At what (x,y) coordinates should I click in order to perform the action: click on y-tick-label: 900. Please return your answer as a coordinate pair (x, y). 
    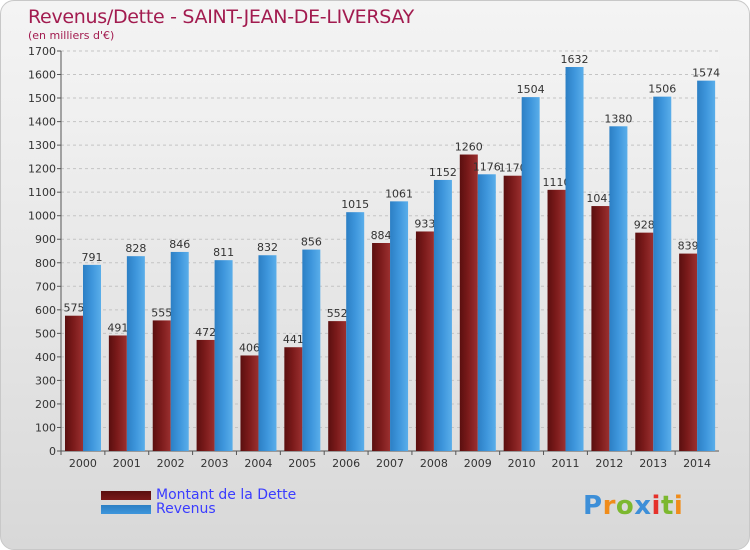
    Looking at the image, I should click on (45, 239).